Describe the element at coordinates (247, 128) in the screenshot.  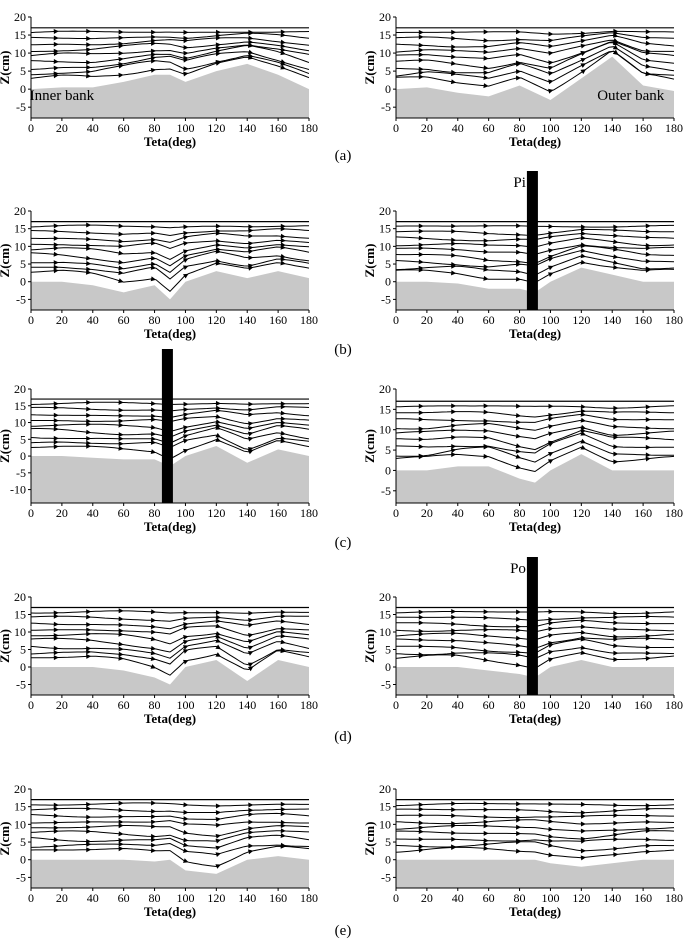
I see `x-tick-label: 140` at that location.